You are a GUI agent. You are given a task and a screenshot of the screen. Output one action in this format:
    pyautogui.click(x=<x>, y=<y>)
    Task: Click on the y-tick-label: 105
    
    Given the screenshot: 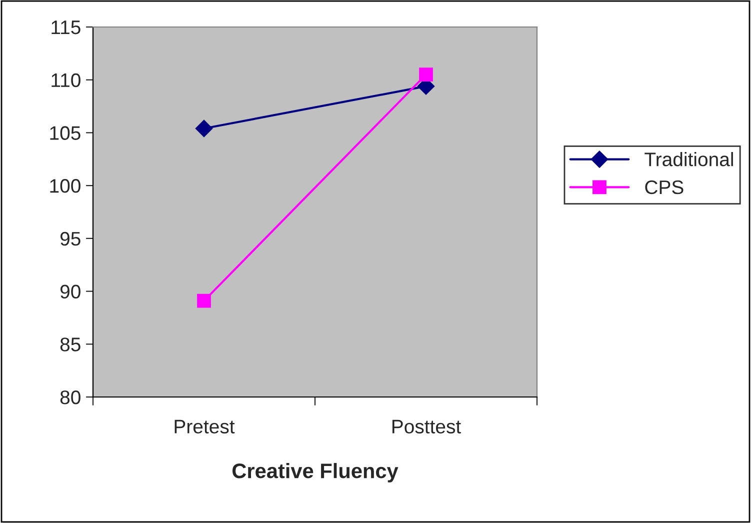 What is the action you would take?
    pyautogui.click(x=65, y=133)
    